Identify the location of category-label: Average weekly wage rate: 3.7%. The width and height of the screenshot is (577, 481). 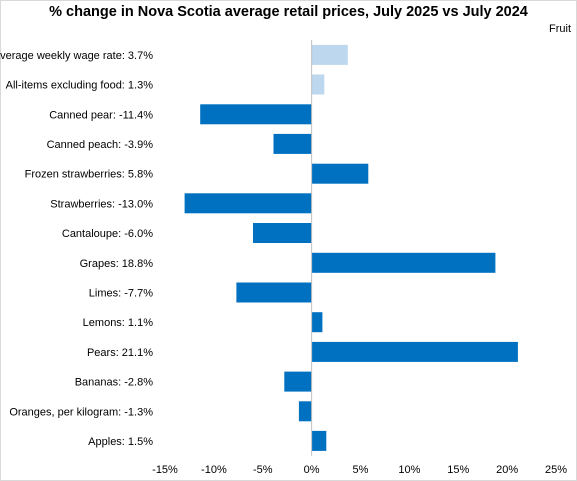
(76, 56).